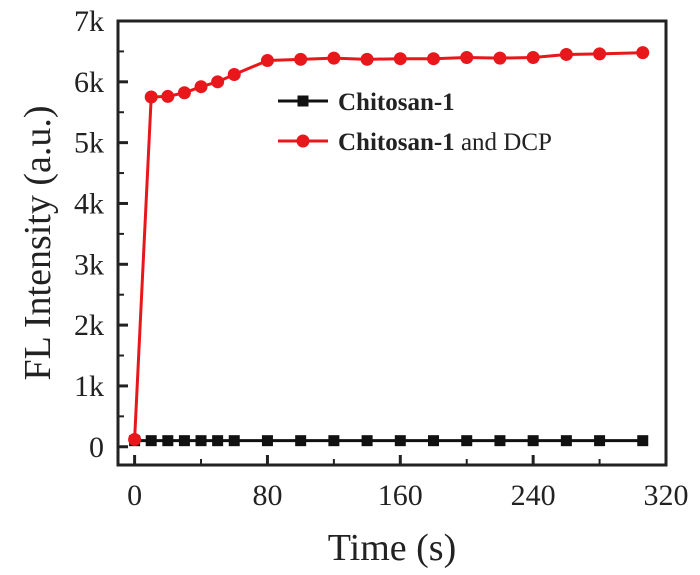  Describe the element at coordinates (392, 548) in the screenshot. I see `x-axis-title: Time (s)` at that location.